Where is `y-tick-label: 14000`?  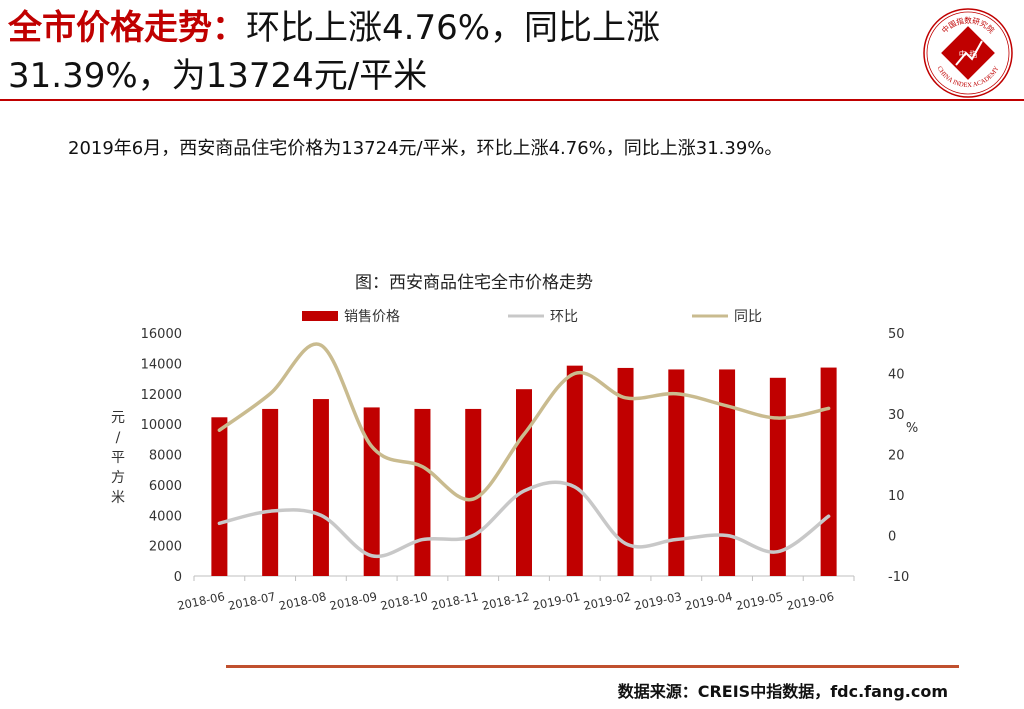 y-tick-label: 14000 is located at coordinates (161, 364).